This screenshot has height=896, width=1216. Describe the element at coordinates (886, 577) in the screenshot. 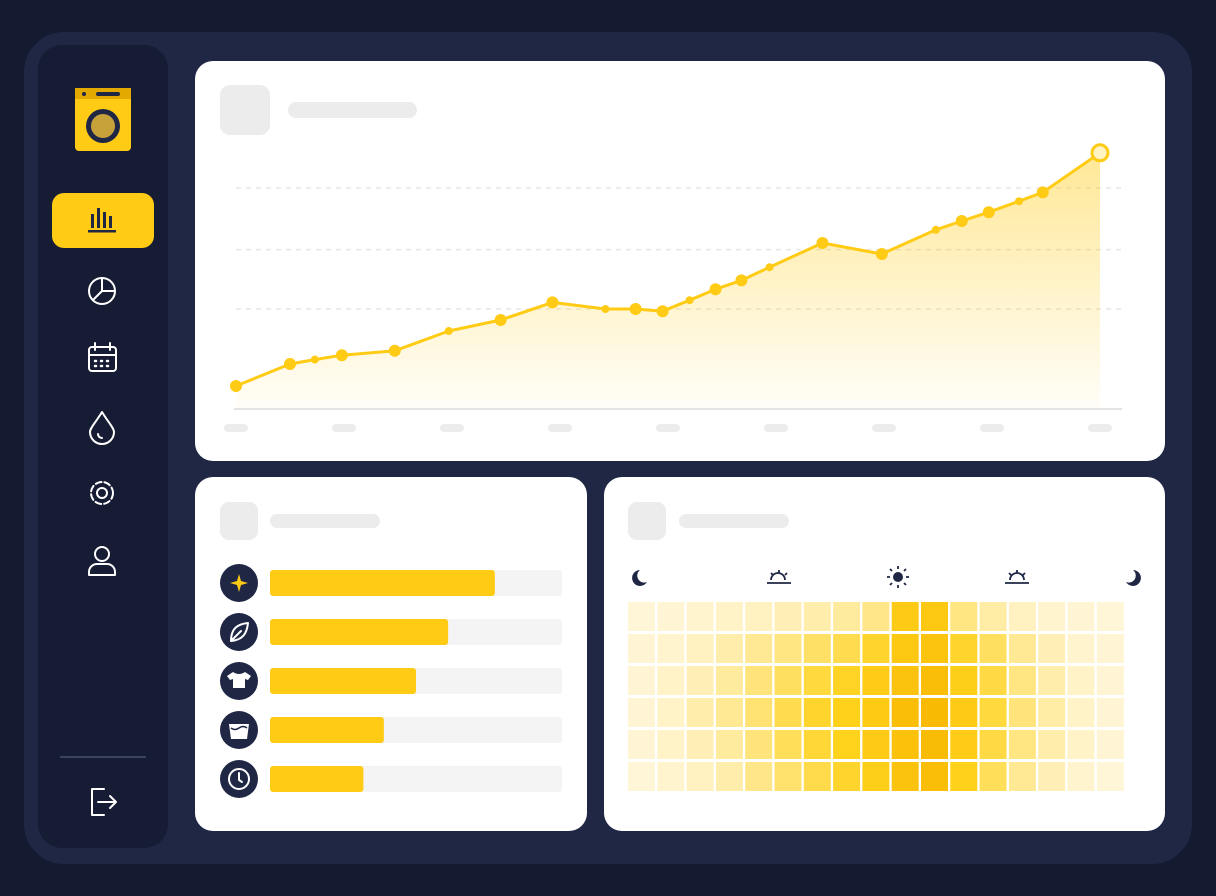

I see `time-icons` at that location.